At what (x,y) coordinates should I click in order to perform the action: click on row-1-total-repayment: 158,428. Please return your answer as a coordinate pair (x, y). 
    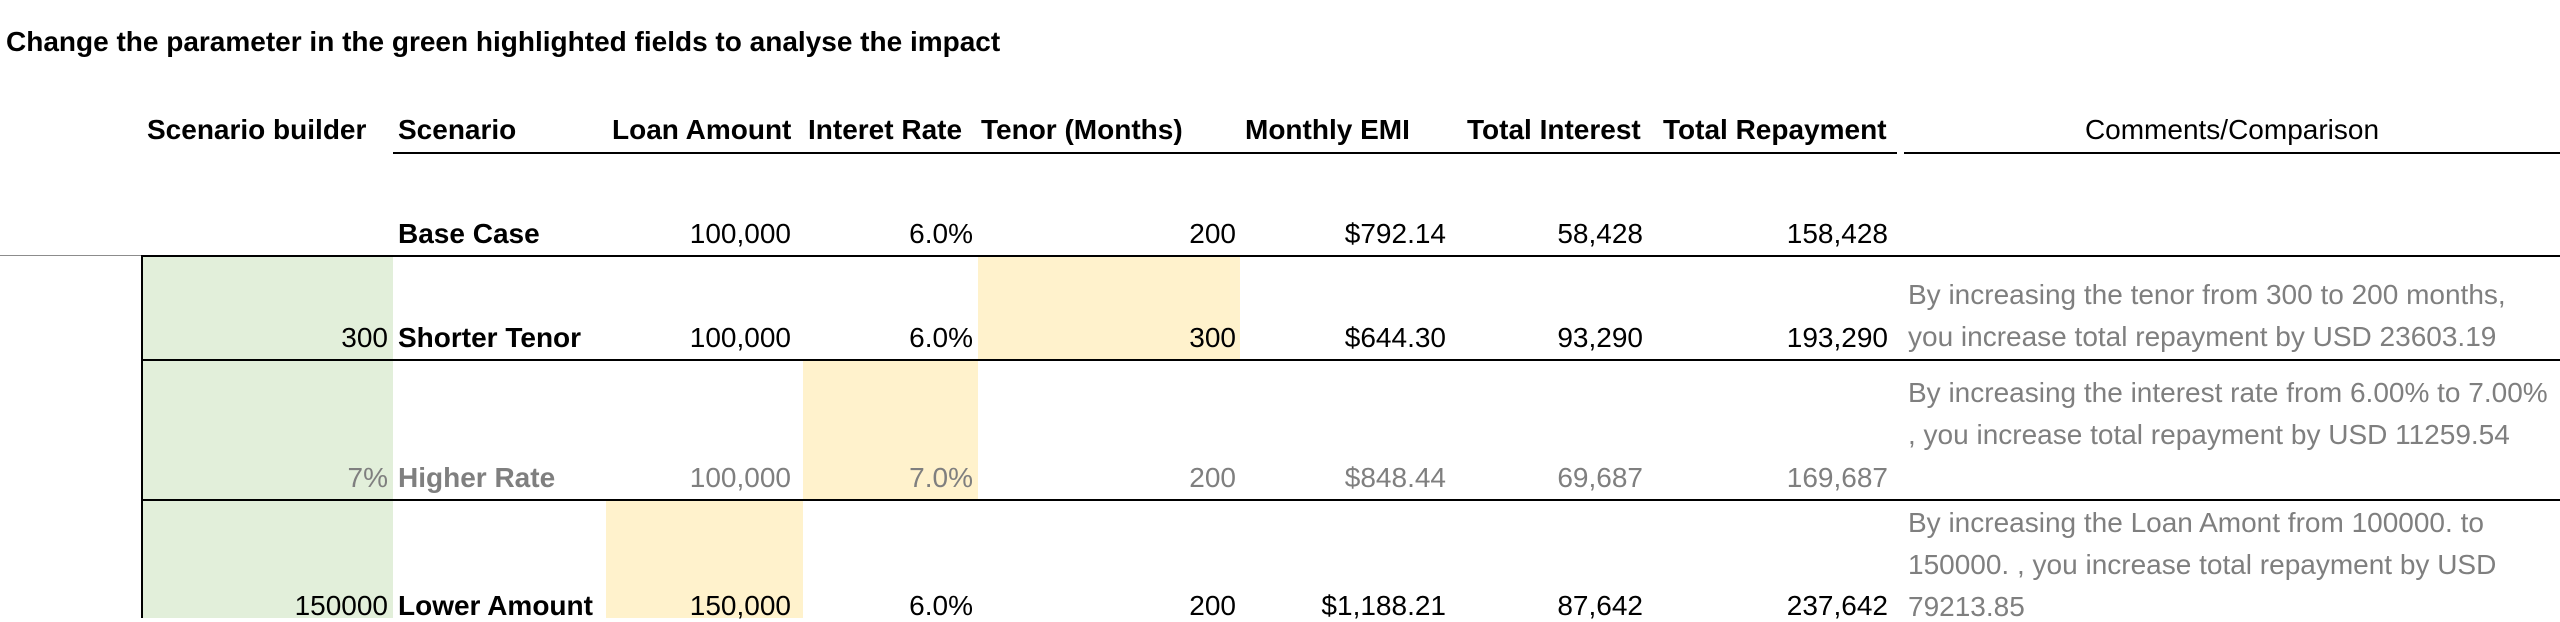
    Looking at the image, I should click on (1837, 233).